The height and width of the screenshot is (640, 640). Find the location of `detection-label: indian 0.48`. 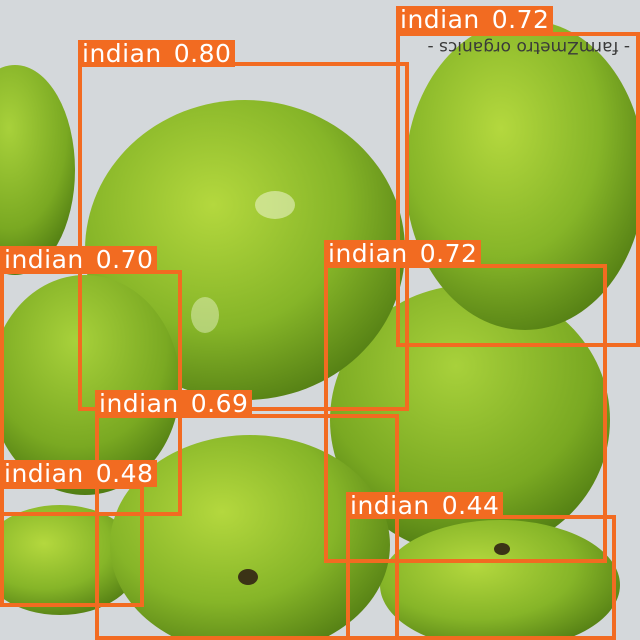

detection-label: indian 0.48 is located at coordinates (79, 473).